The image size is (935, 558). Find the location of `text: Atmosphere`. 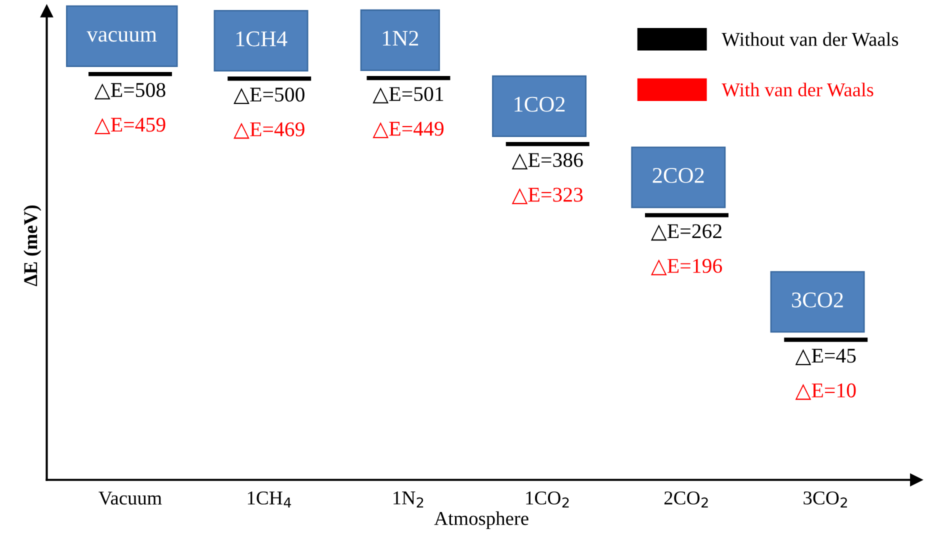

text: Atmosphere is located at coordinates (481, 520).